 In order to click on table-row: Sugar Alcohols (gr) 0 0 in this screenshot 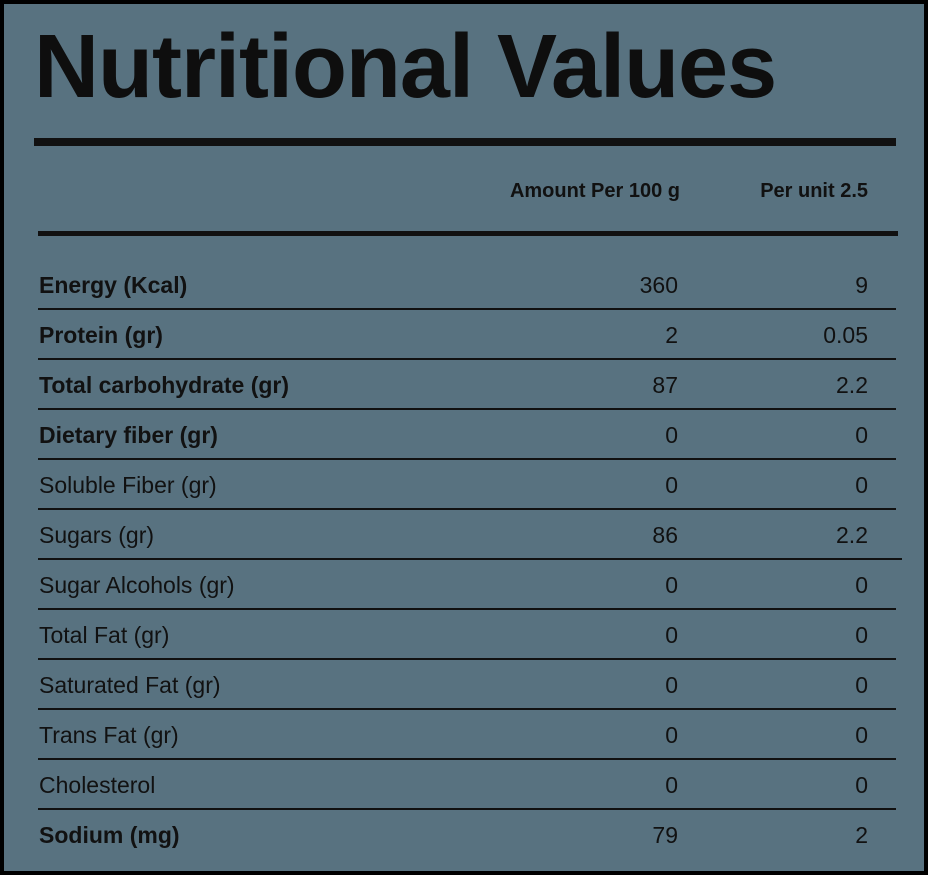, I will do `click(464, 585)`.